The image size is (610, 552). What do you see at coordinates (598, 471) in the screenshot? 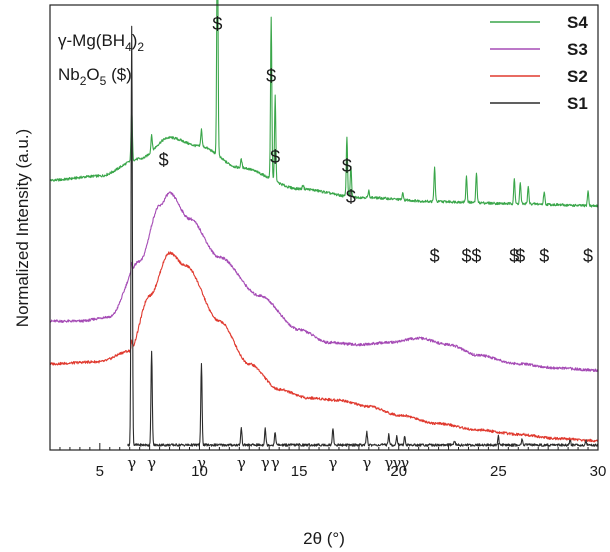
I see `x-tick-label: 30` at bounding box center [598, 471].